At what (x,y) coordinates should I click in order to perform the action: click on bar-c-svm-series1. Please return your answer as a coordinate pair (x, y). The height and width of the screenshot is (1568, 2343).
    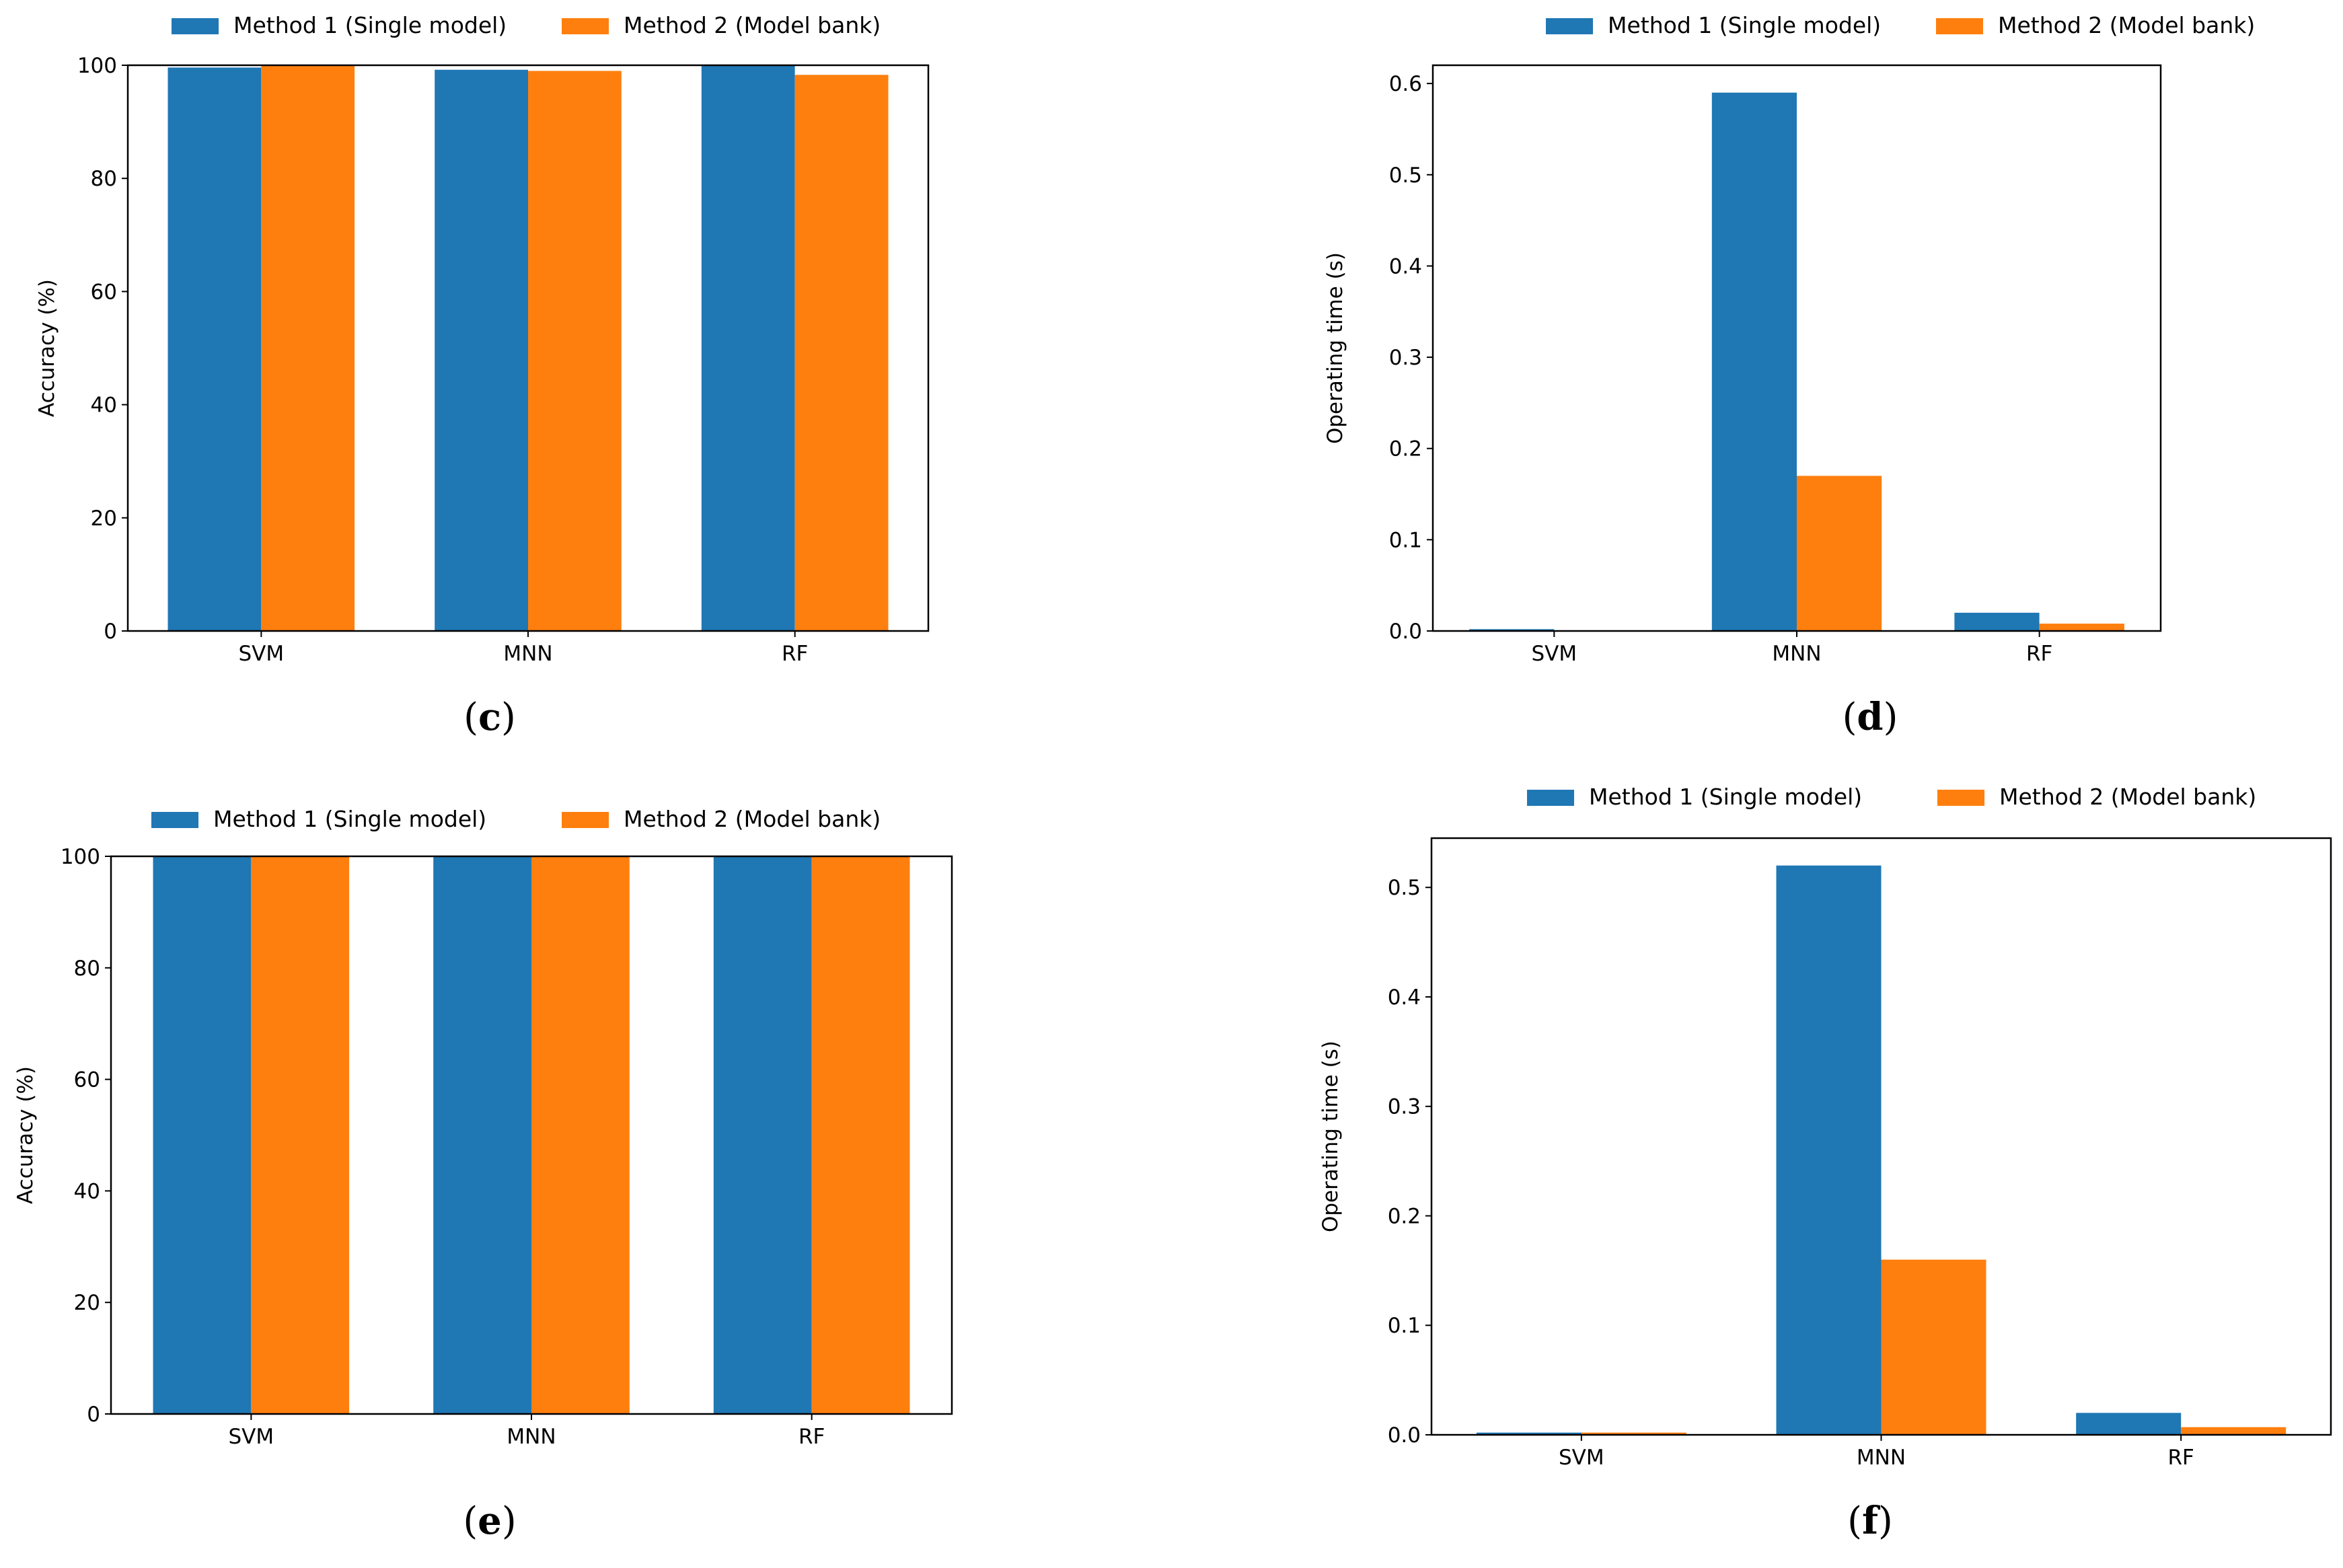
    Looking at the image, I should click on (215, 349).